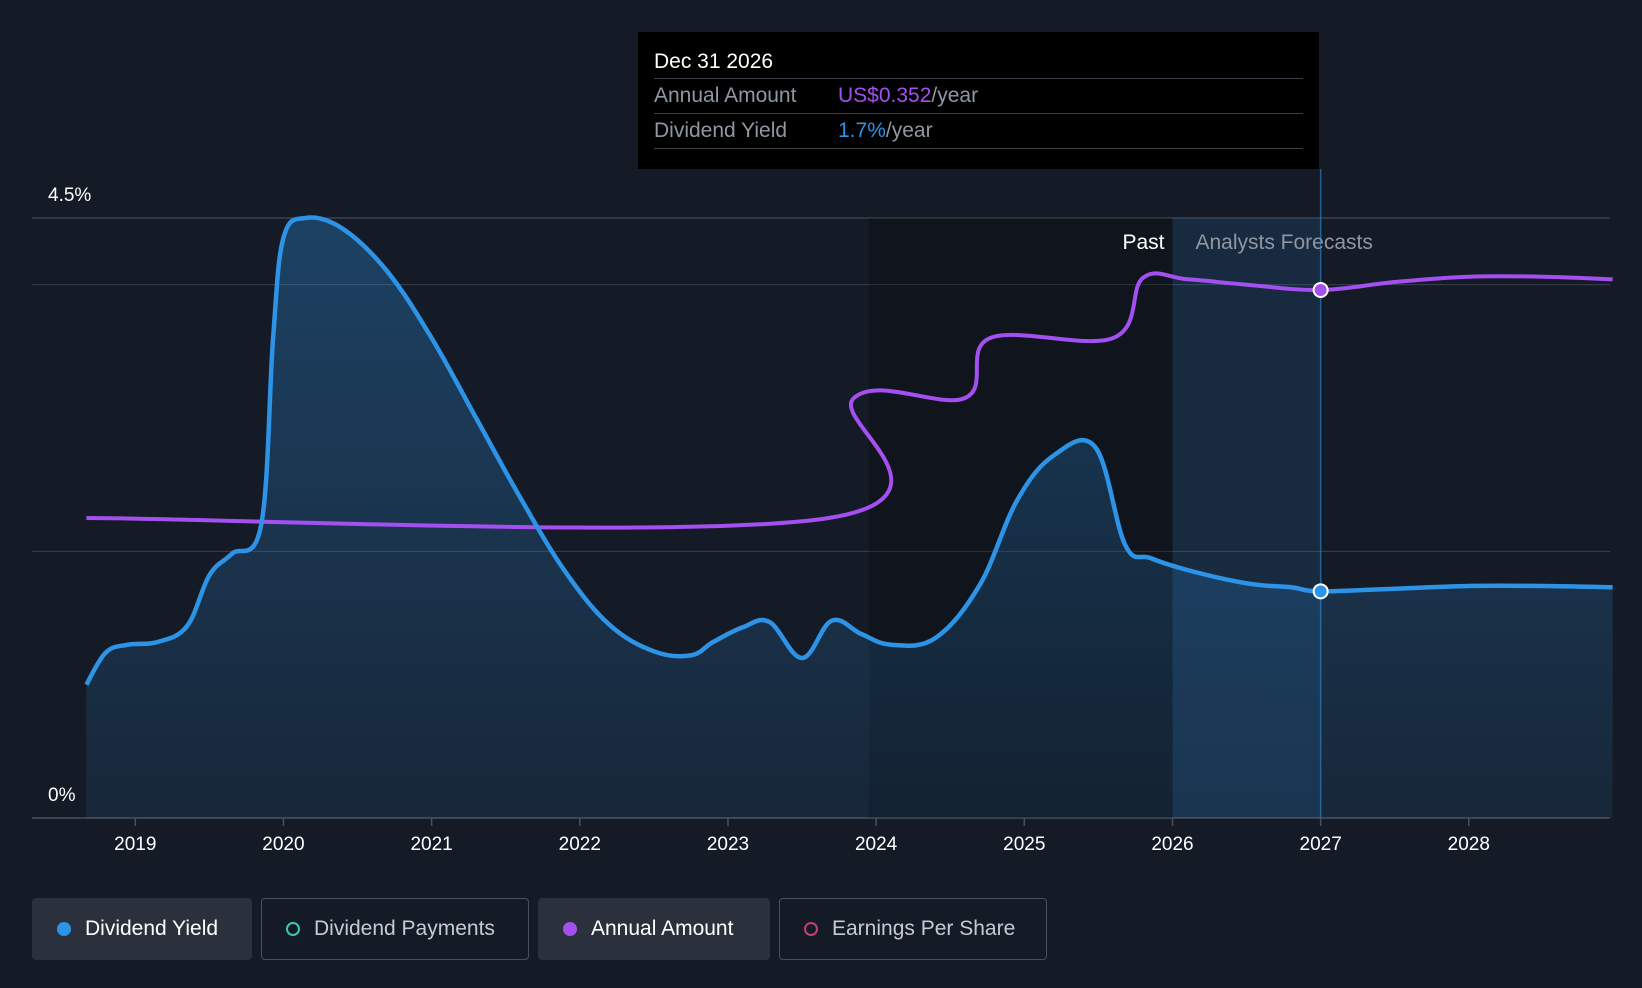  What do you see at coordinates (64, 929) in the screenshot?
I see `dividend-yield-dot-icon` at bounding box center [64, 929].